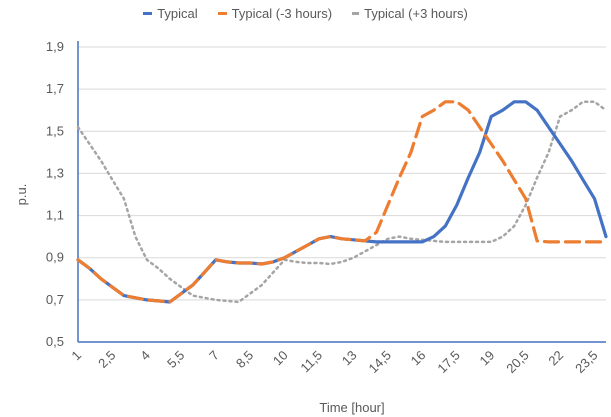  What do you see at coordinates (21, 195) in the screenshot?
I see `y-axis-title: p.u.` at bounding box center [21, 195].